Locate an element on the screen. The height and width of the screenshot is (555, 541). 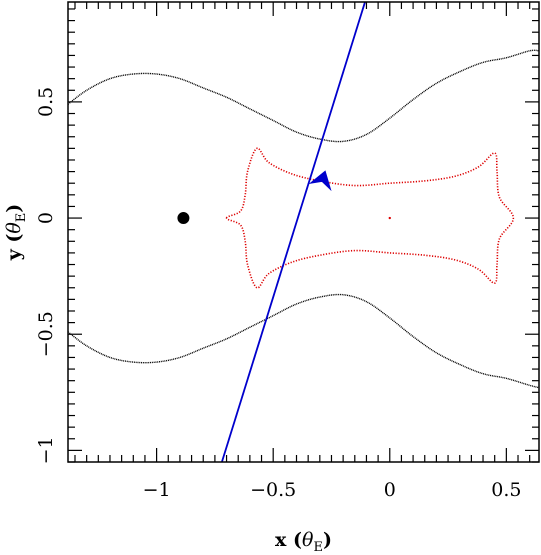
x-axis-label-subscript: E is located at coordinates (318, 547).